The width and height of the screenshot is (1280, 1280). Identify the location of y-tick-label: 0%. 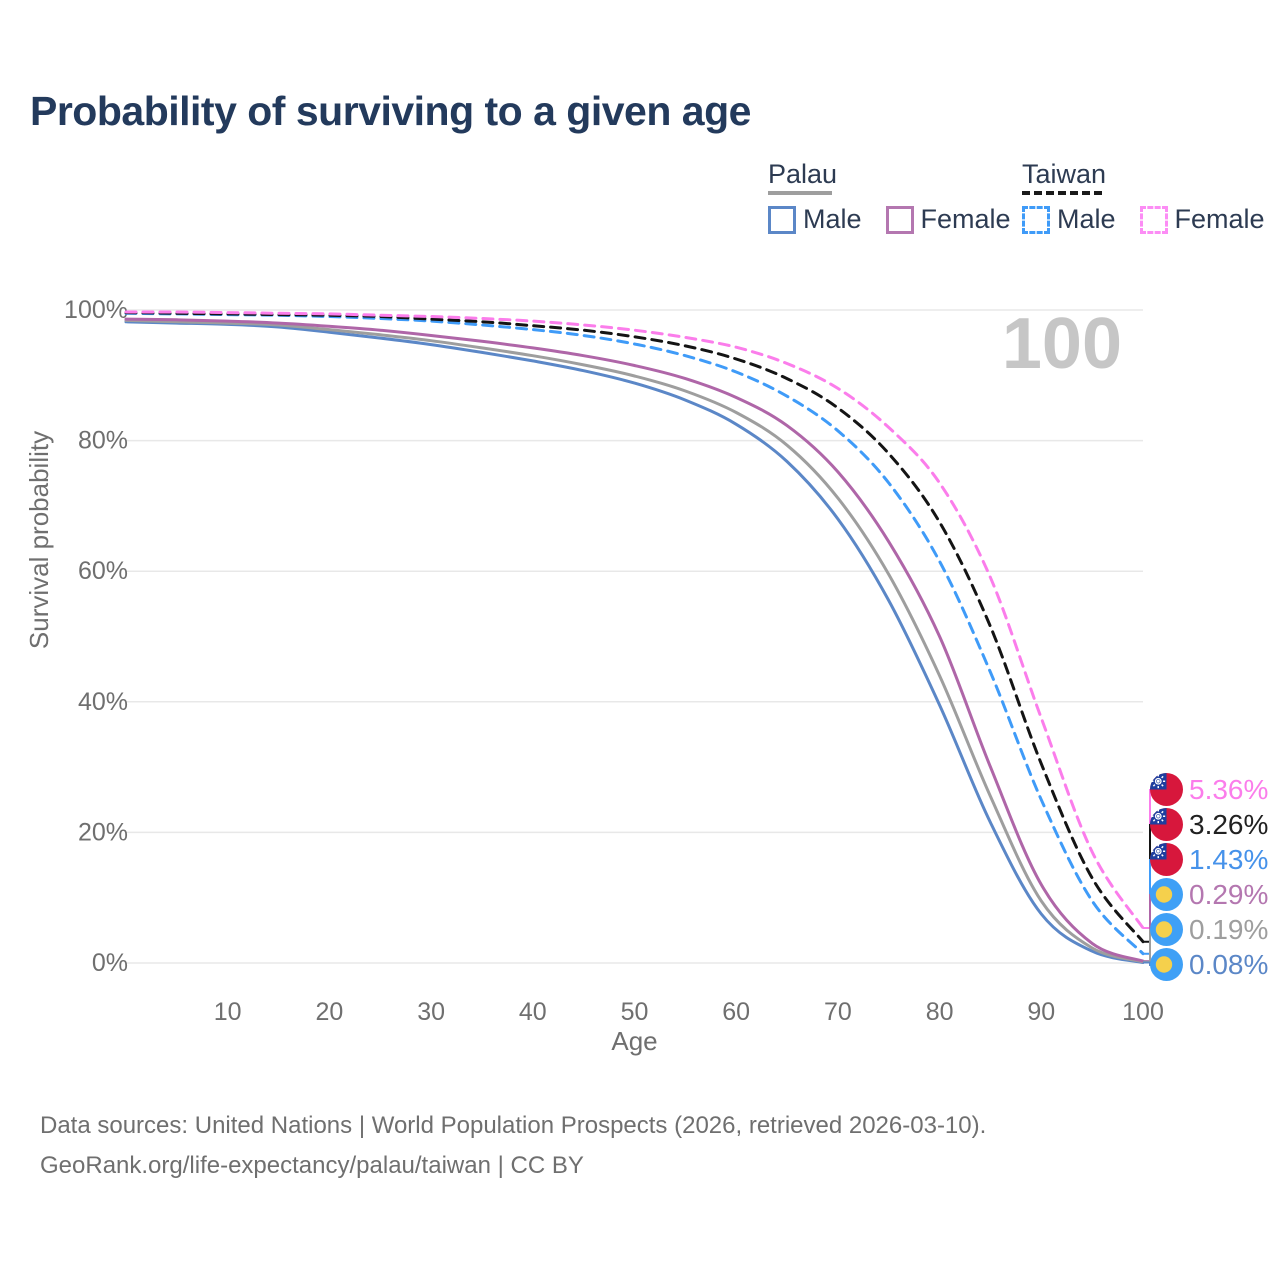
(110, 963).